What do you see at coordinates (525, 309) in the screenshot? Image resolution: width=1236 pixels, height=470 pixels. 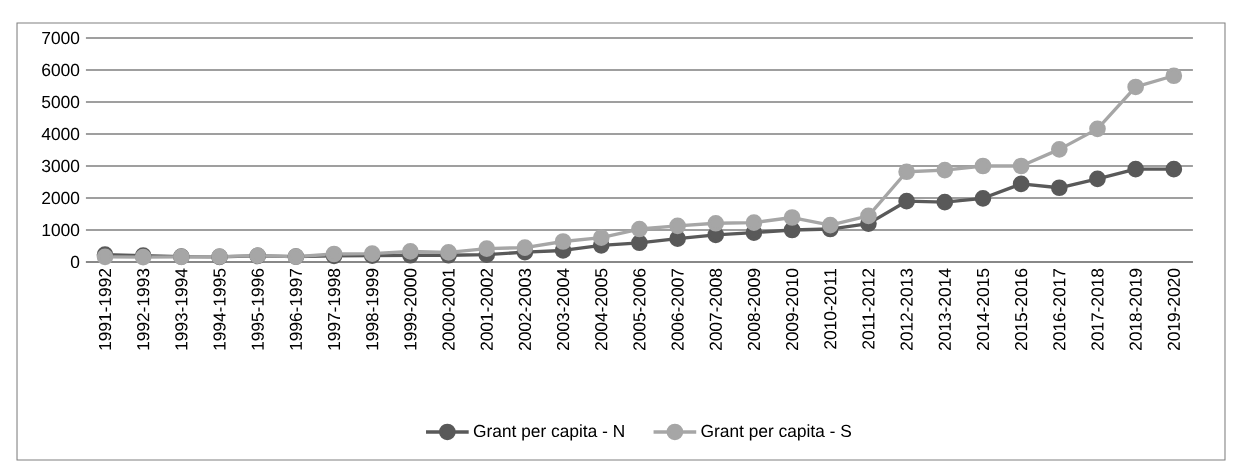 I see `x-tick-label: 2002-2003` at bounding box center [525, 309].